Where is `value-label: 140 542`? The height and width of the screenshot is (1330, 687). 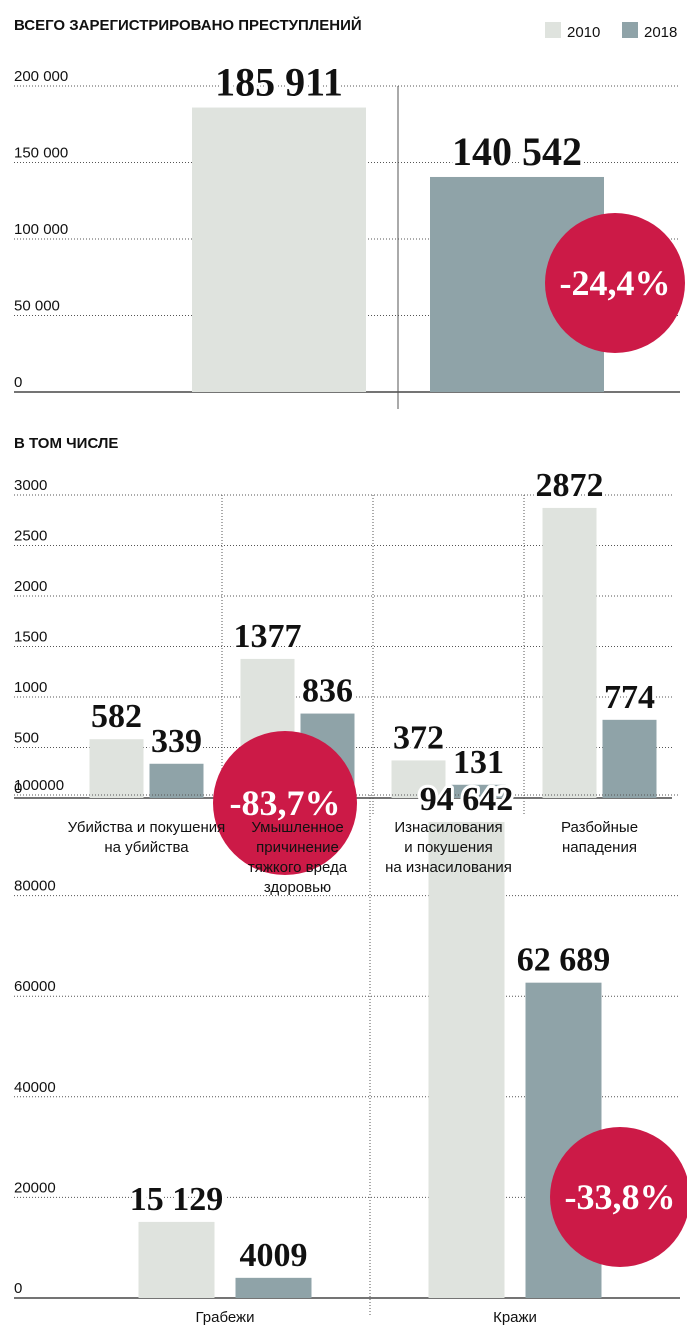 value-label: 140 542 is located at coordinates (517, 151).